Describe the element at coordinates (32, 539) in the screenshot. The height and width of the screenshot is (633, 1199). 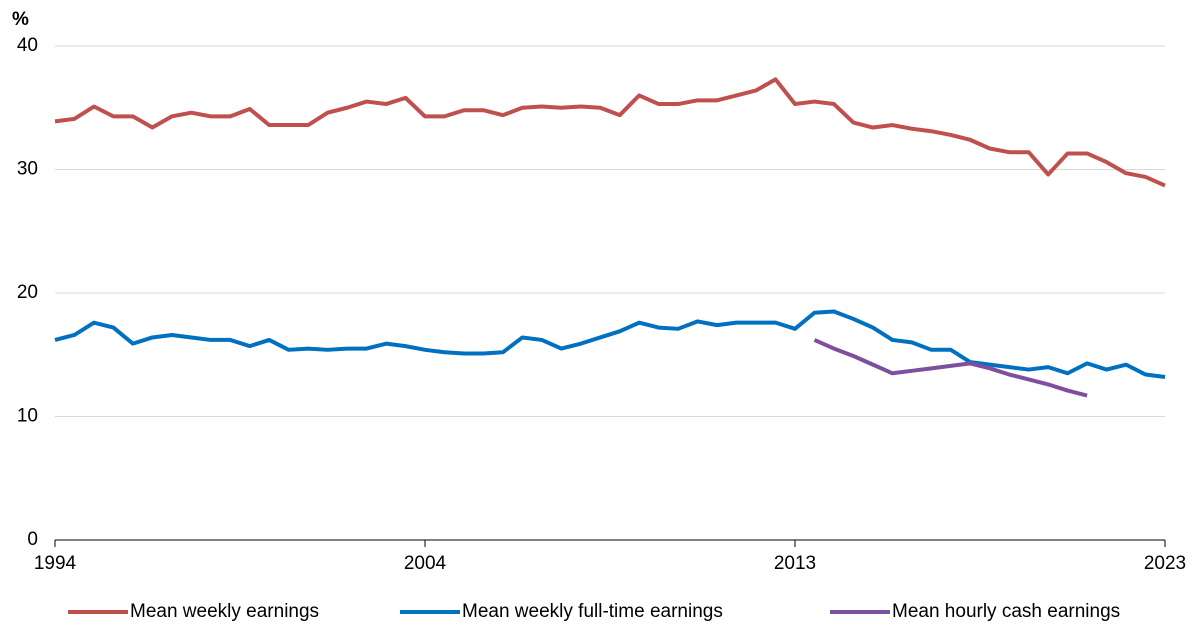
I see `y-tick-label: 0` at that location.